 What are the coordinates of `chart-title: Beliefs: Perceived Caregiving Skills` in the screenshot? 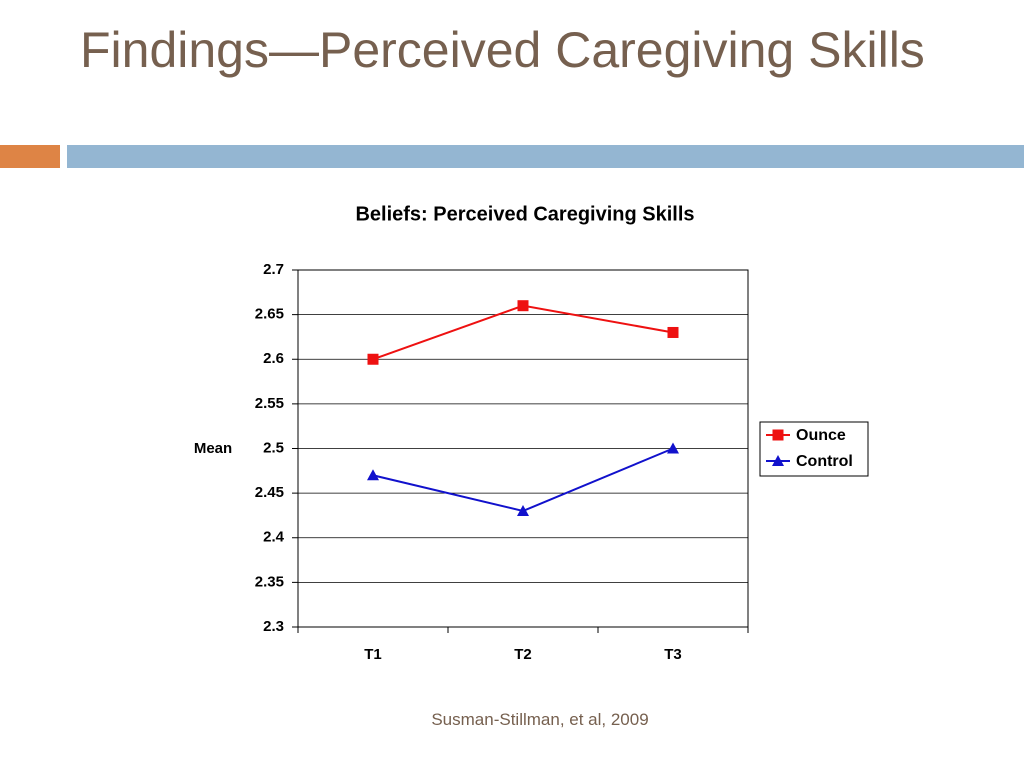 It's located at (524, 214).